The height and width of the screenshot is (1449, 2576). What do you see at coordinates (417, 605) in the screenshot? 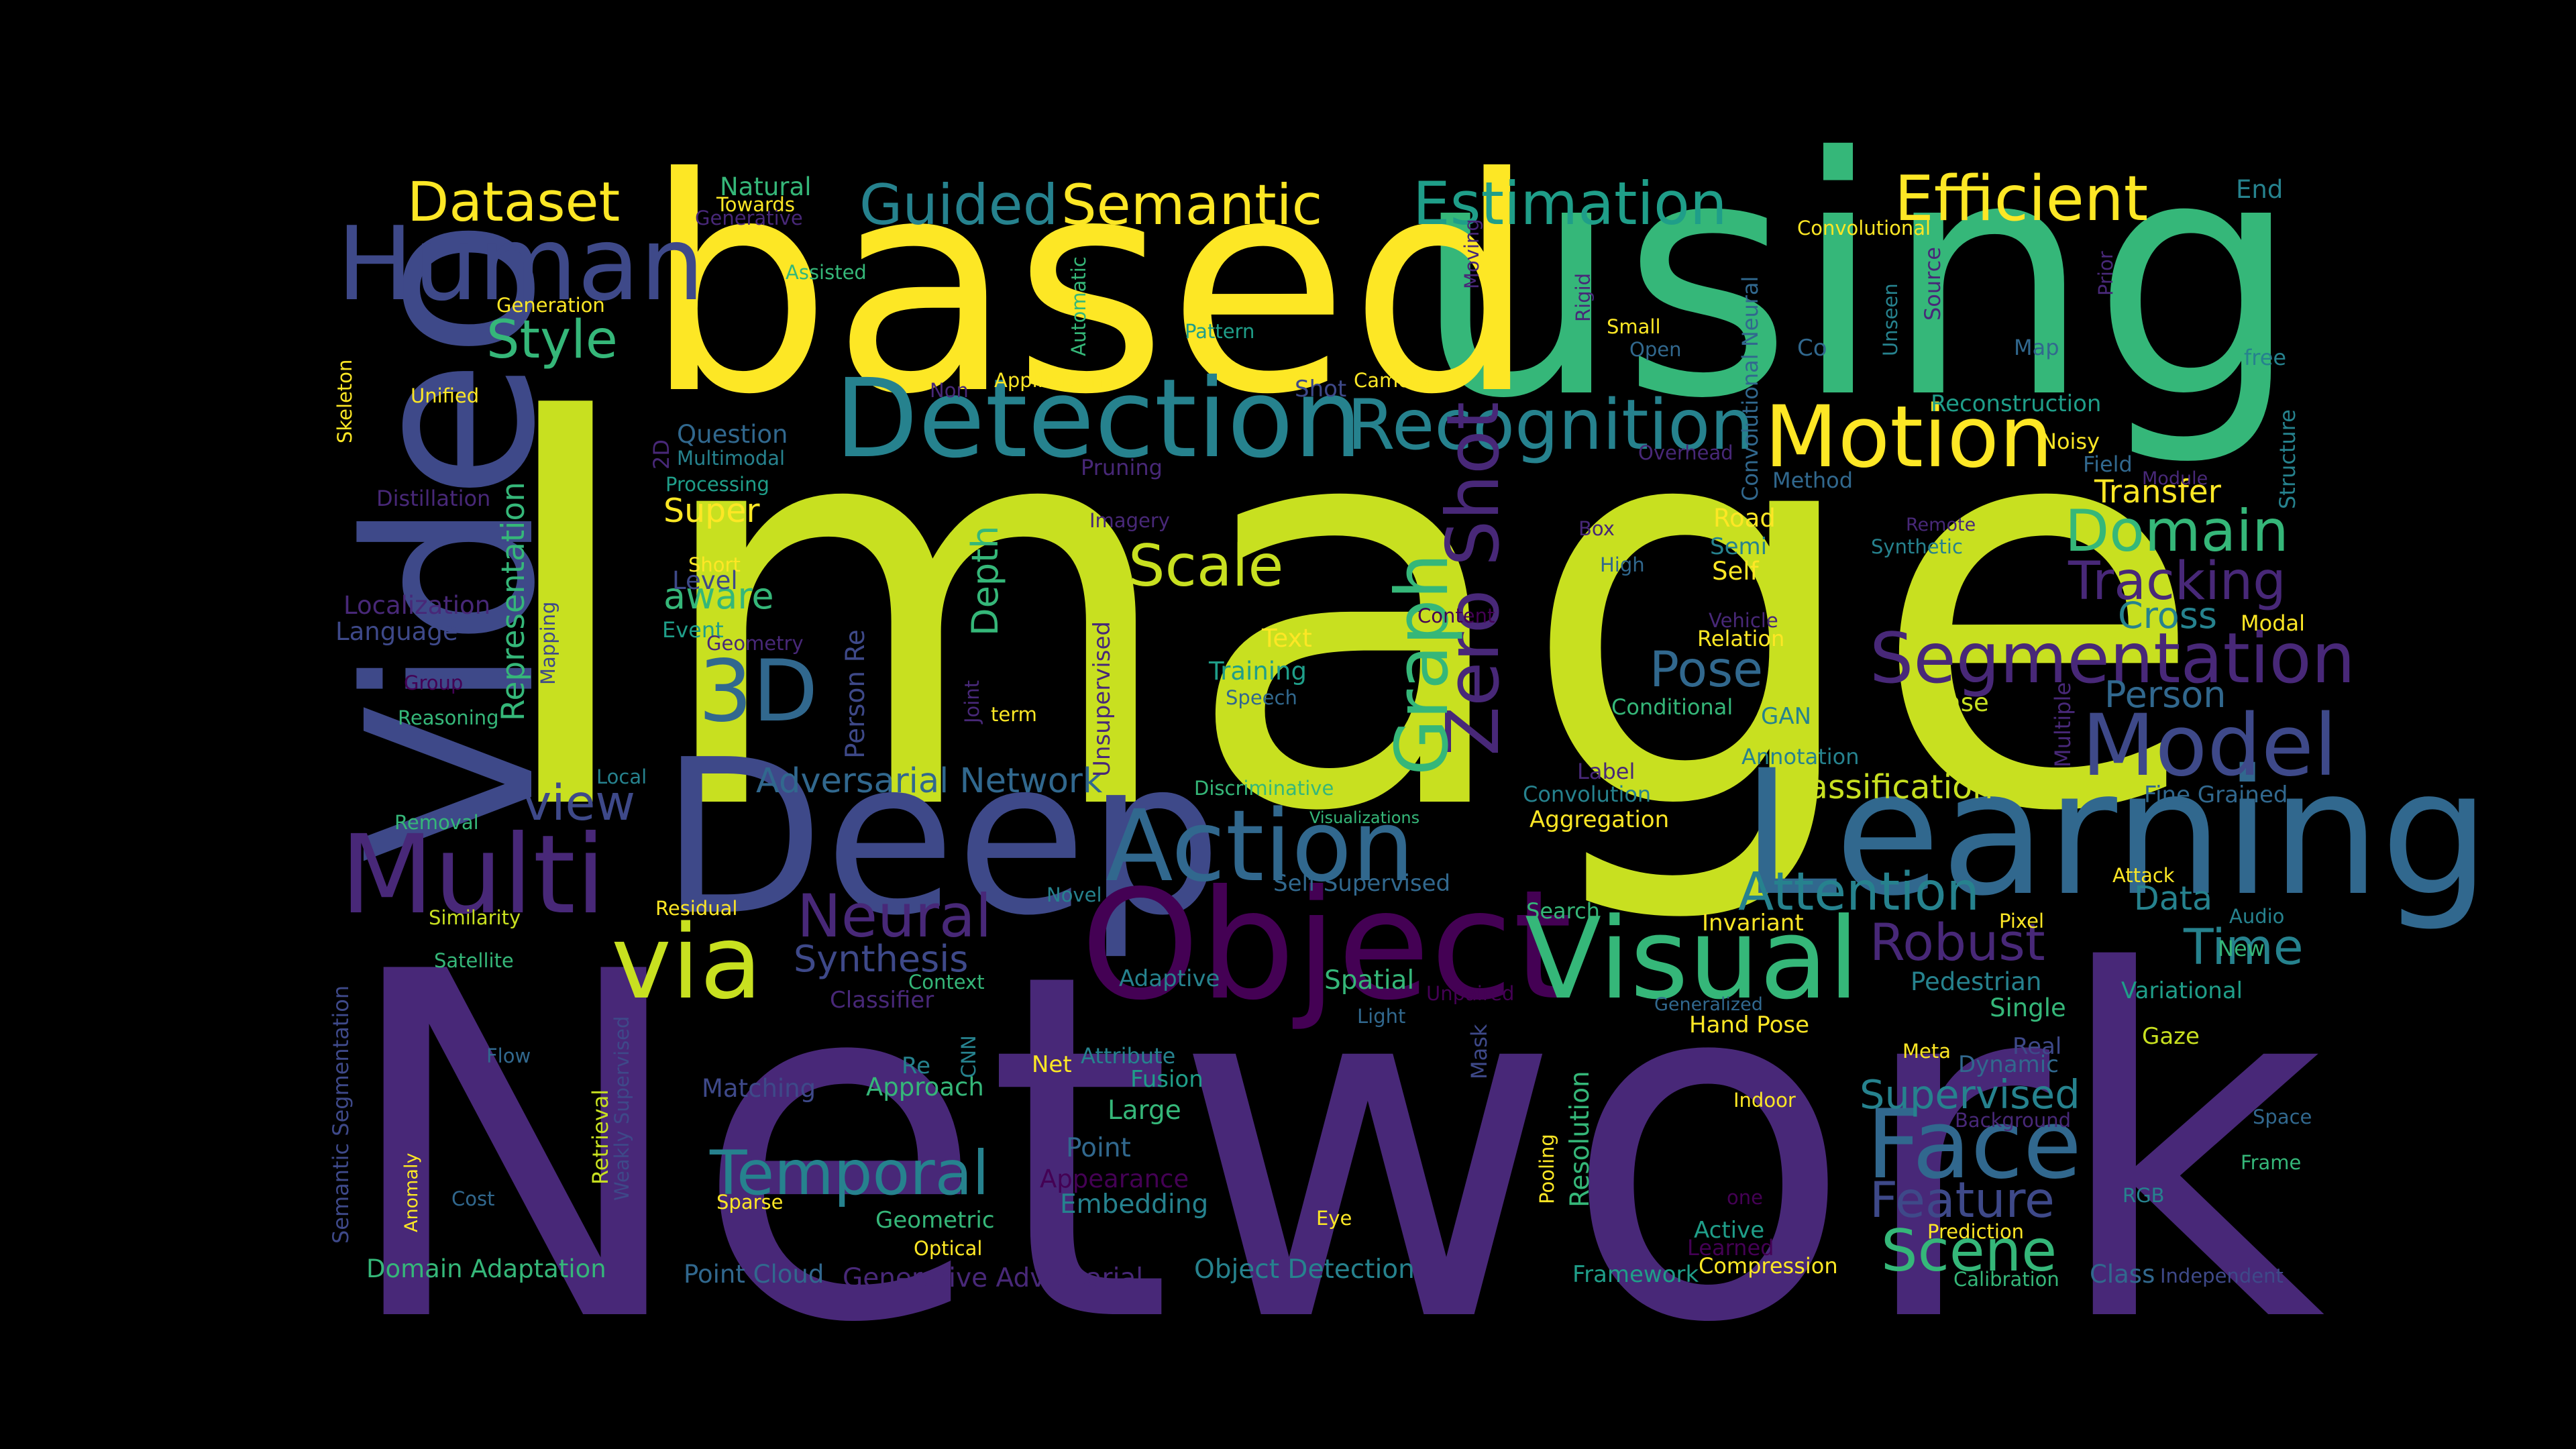
I see `word-localization: Localization` at bounding box center [417, 605].